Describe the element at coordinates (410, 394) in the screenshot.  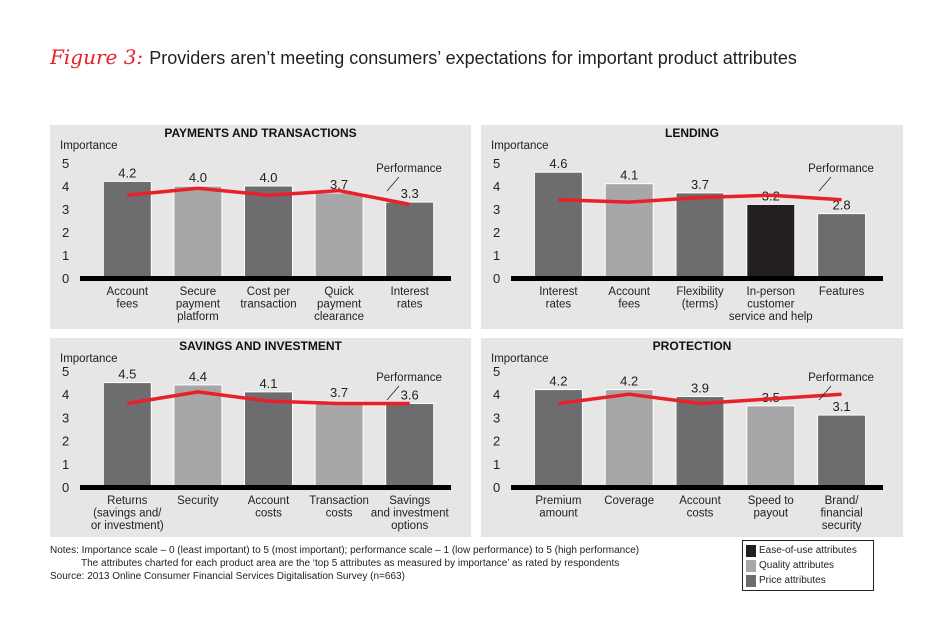
I see `bar-value-label: 3.6` at that location.